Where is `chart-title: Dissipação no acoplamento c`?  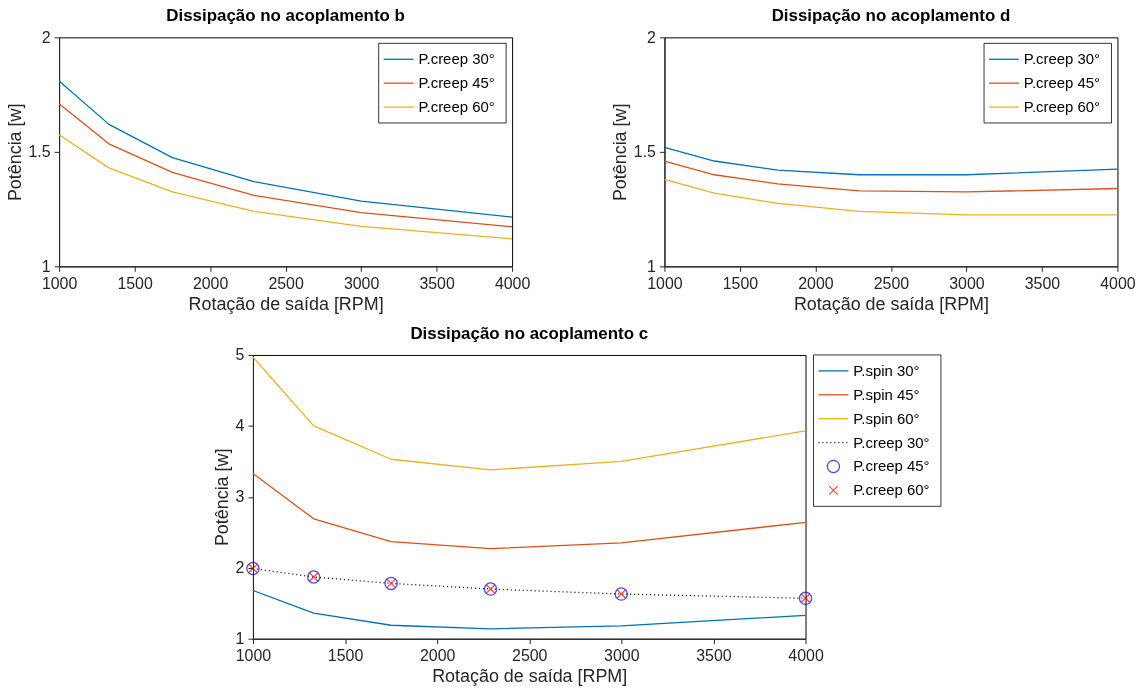
chart-title: Dissipação no acoplamento c is located at coordinates (529, 334).